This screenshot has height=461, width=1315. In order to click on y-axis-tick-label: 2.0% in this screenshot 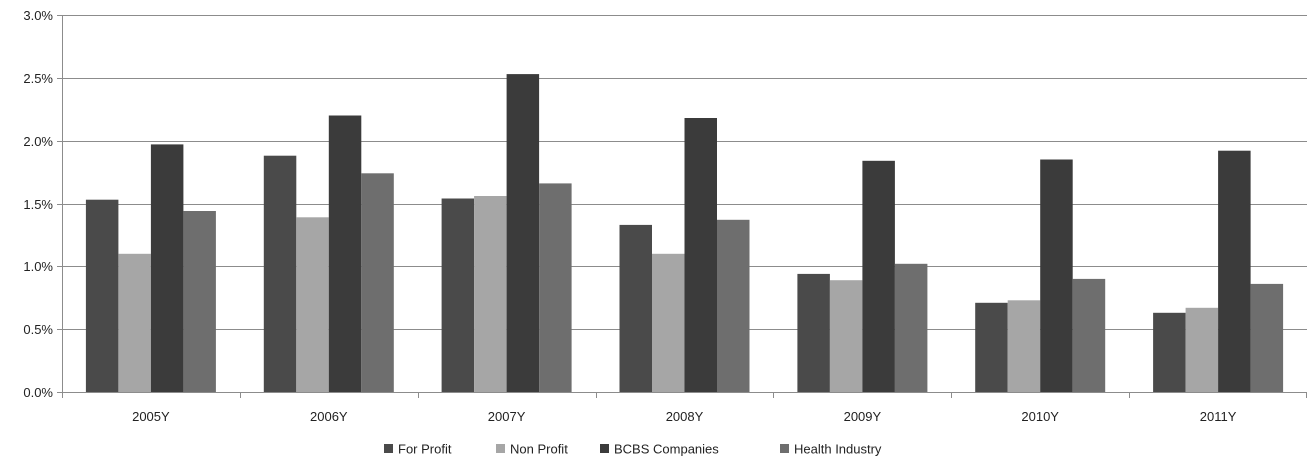, I will do `click(38, 141)`.